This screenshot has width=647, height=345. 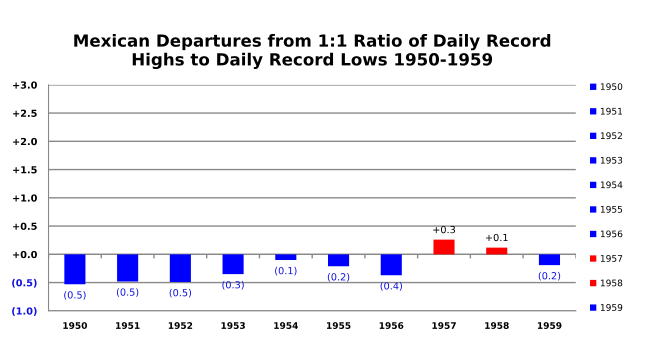 I want to click on data-label: (0.3), so click(x=233, y=285).